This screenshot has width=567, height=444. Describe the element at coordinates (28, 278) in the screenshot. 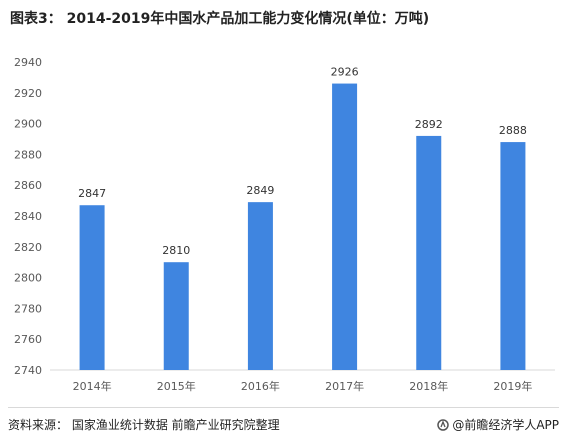

I see `y-tick-label: 2800` at that location.